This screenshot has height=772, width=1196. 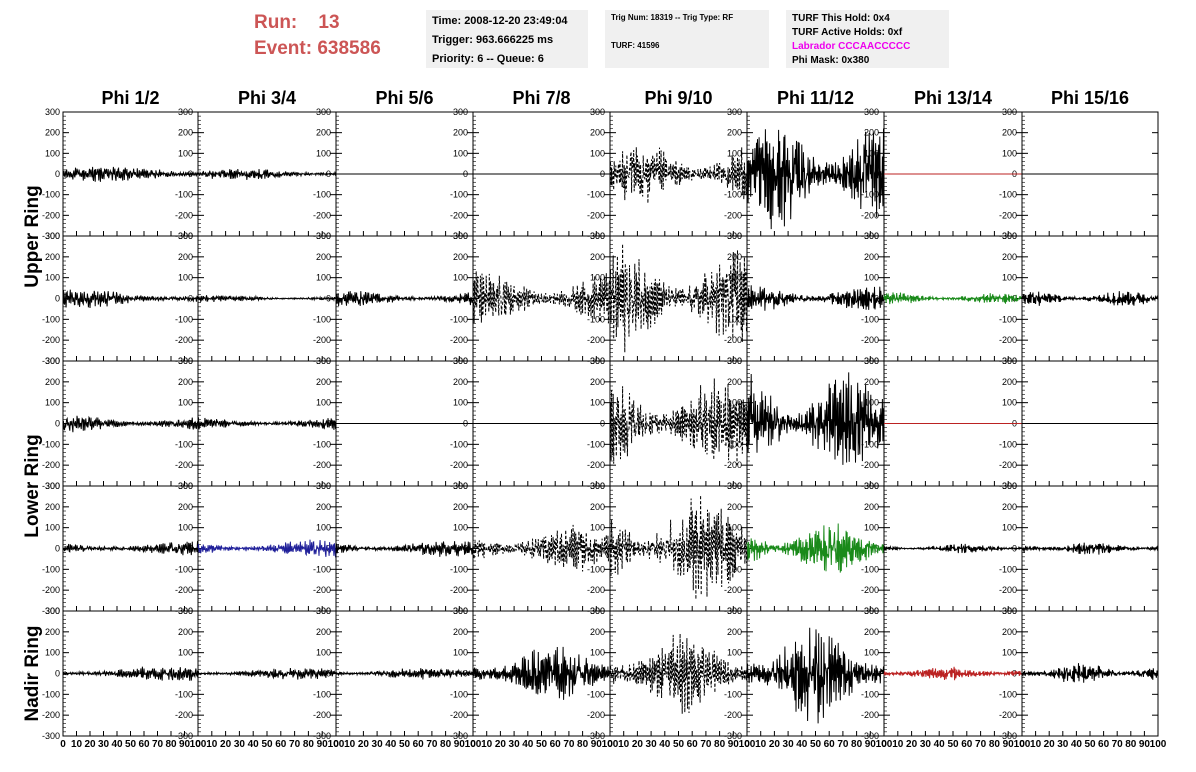 I want to click on column-header-2: Phi 3/4, so click(x=267, y=98).